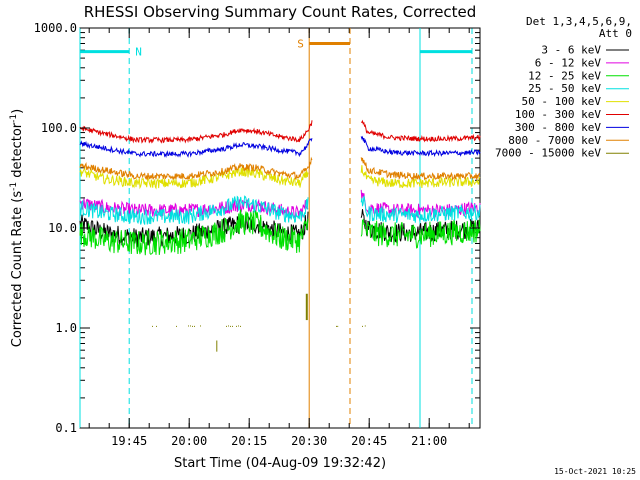 This screenshot has height=480, width=640. I want to click on x-tick-label: 19:45, so click(129, 441).